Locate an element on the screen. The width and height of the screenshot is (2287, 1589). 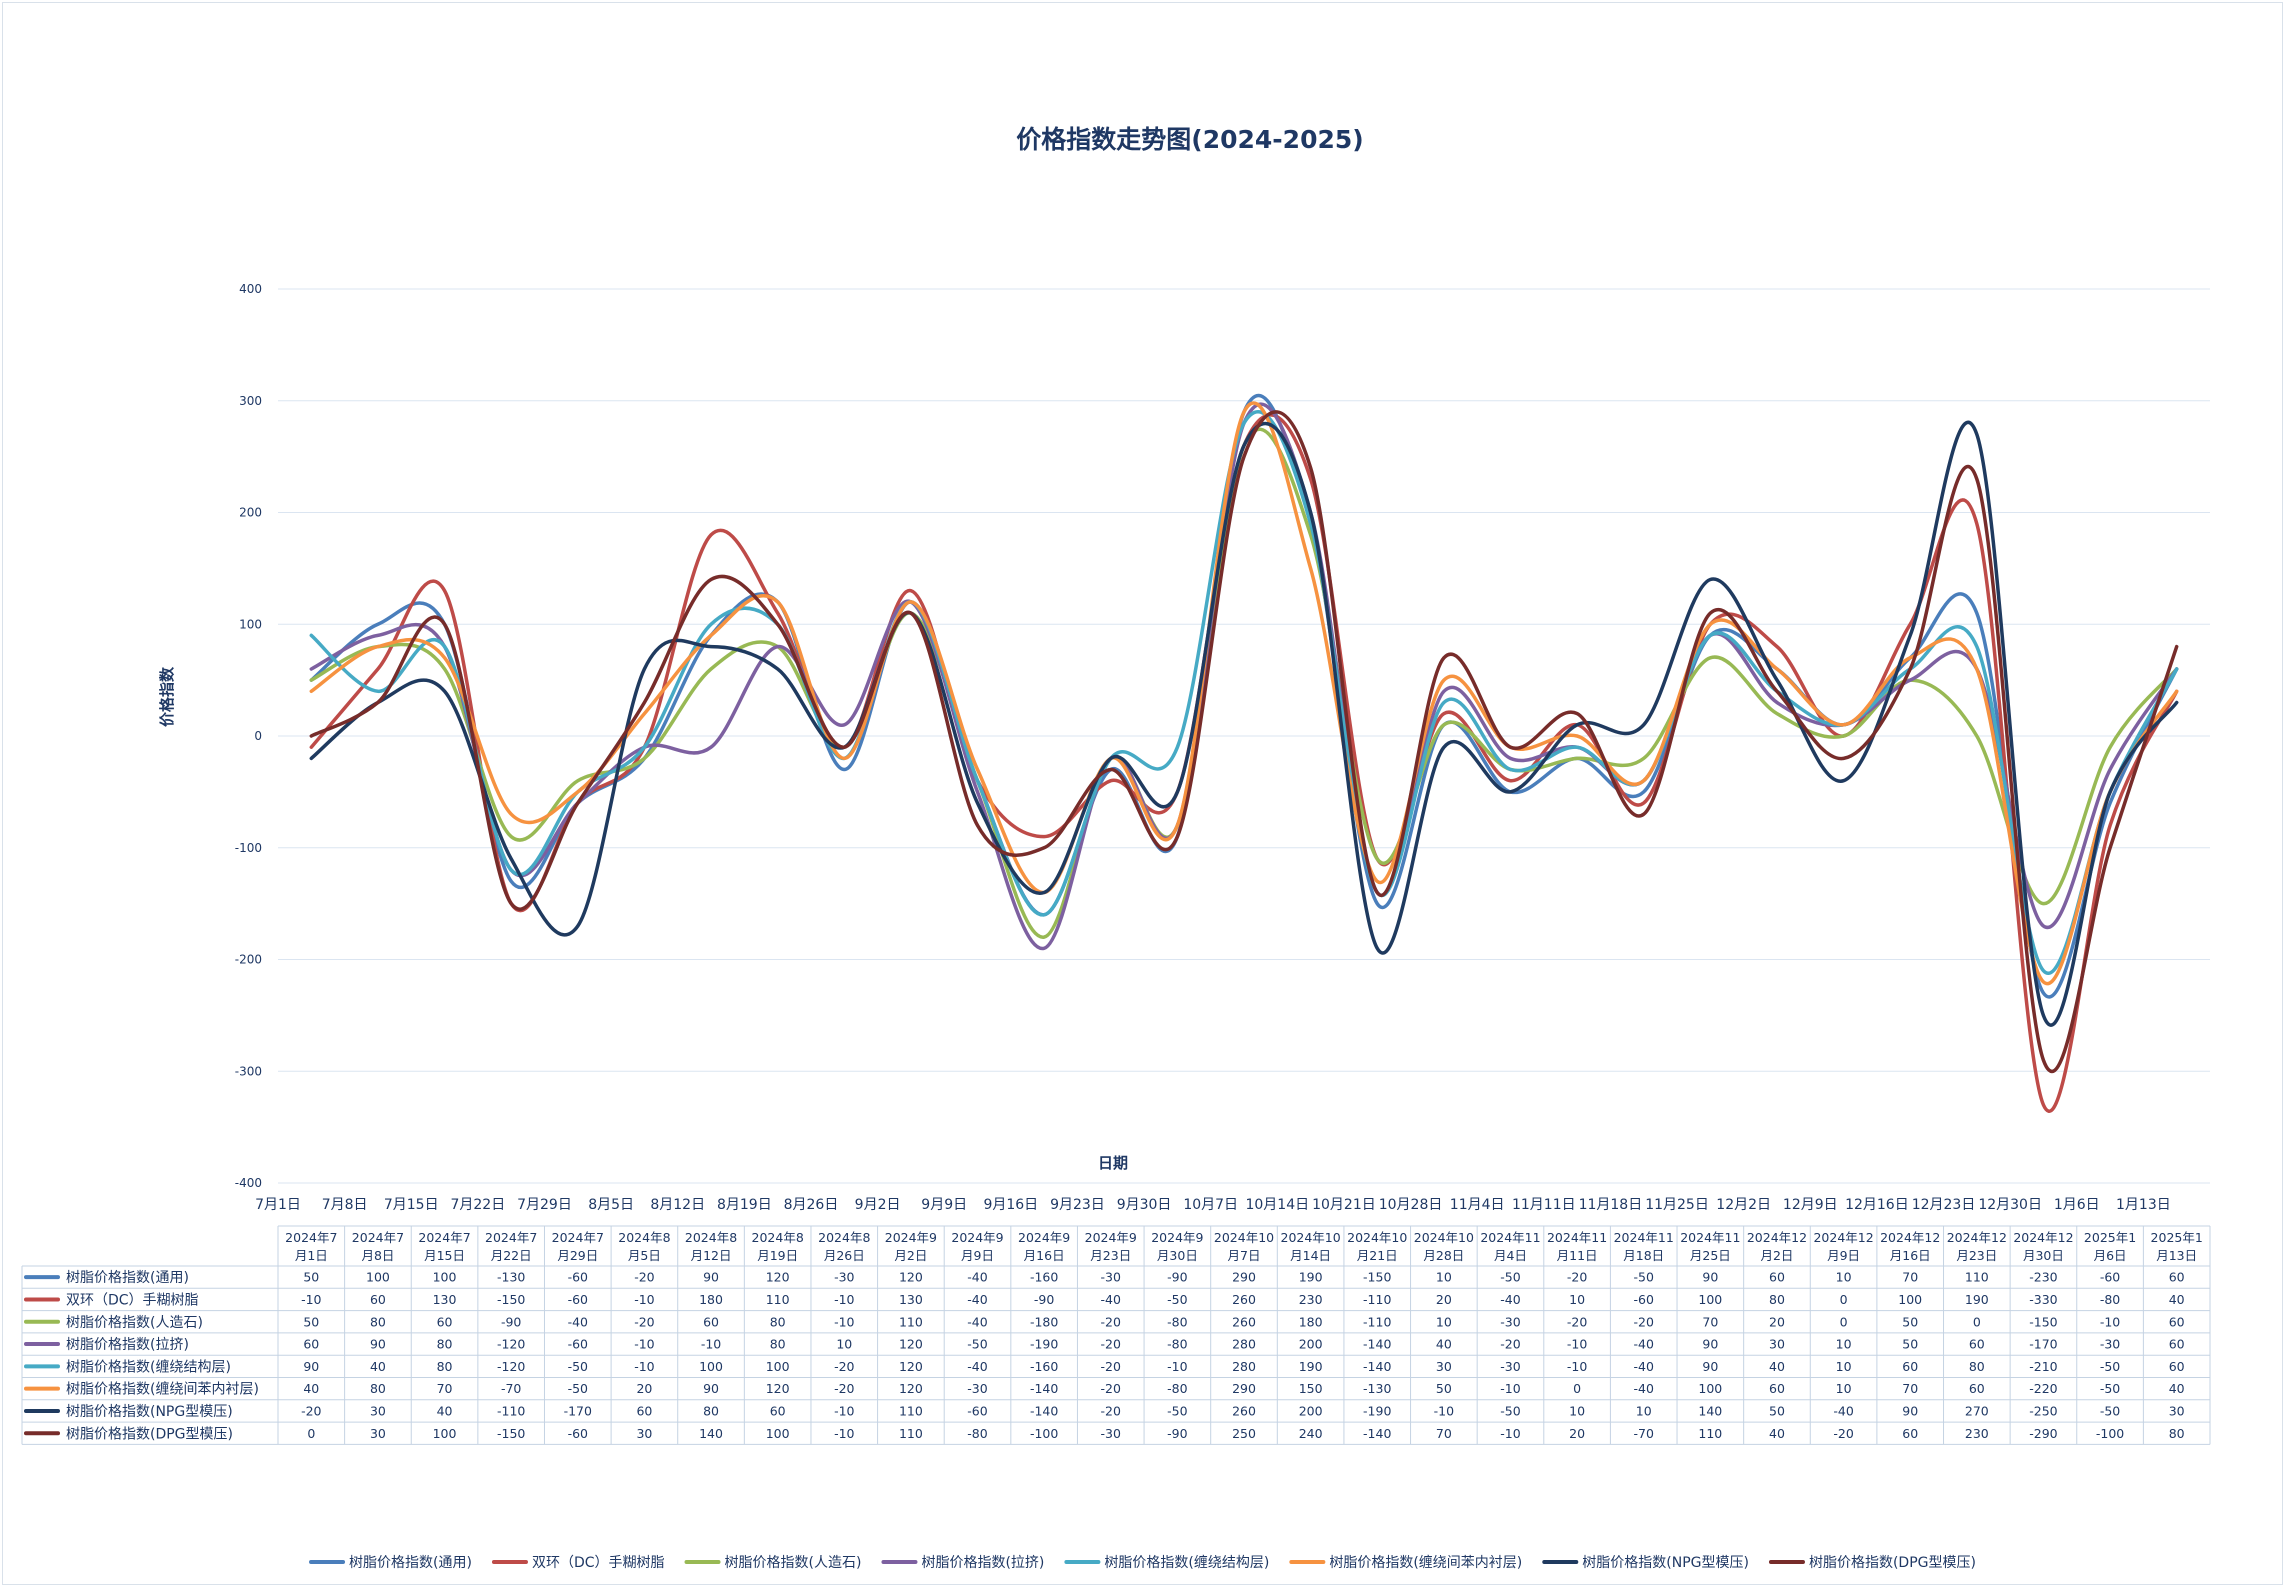
table-header-line2: 月4日 is located at coordinates (1510, 1255).